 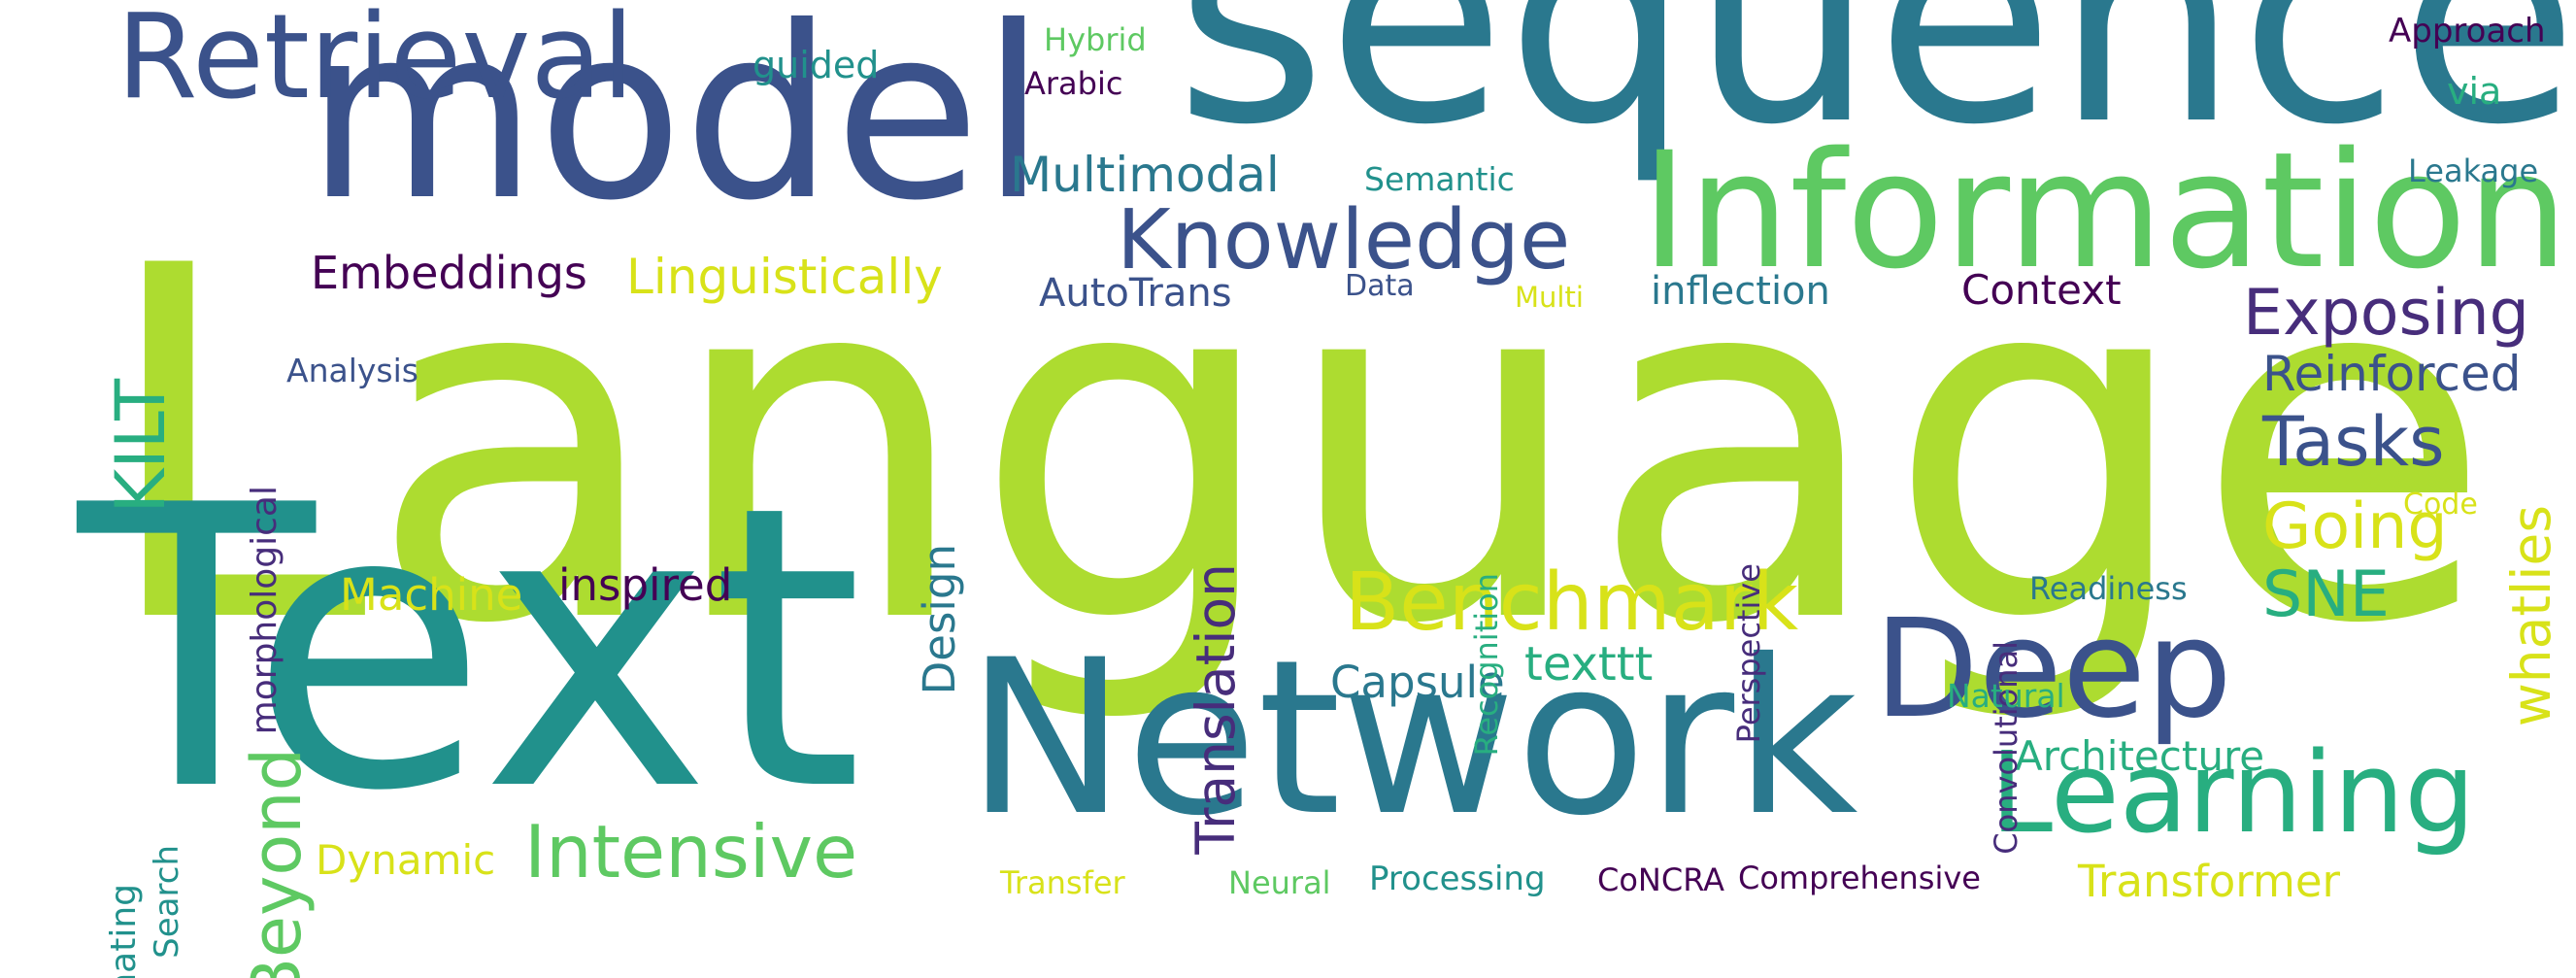 I want to click on cloud-word: inflection, so click(x=1741, y=291).